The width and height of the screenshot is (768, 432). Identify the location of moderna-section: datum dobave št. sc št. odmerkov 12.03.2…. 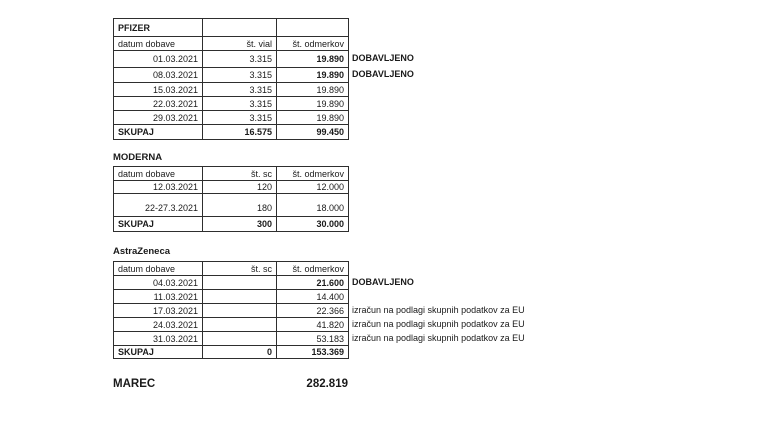
(231, 199).